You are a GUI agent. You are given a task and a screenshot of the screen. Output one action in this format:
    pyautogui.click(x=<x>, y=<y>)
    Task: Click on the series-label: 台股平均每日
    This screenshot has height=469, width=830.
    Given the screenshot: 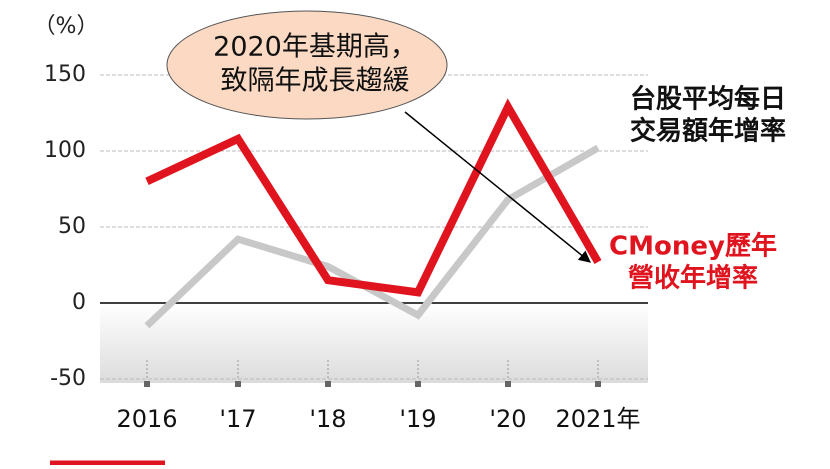 What is the action you would take?
    pyautogui.click(x=708, y=99)
    